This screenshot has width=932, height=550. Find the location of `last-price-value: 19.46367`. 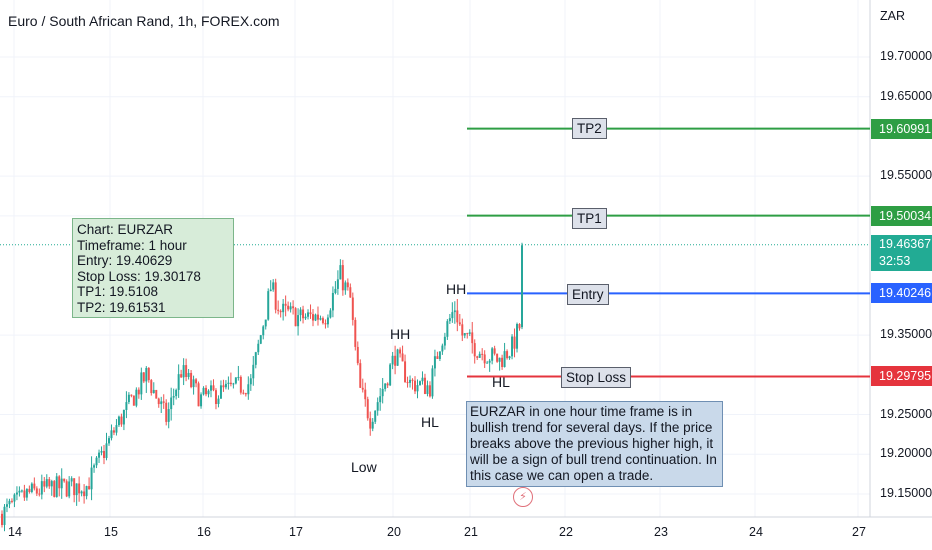

last-price-value: 19.46367 is located at coordinates (905, 244).